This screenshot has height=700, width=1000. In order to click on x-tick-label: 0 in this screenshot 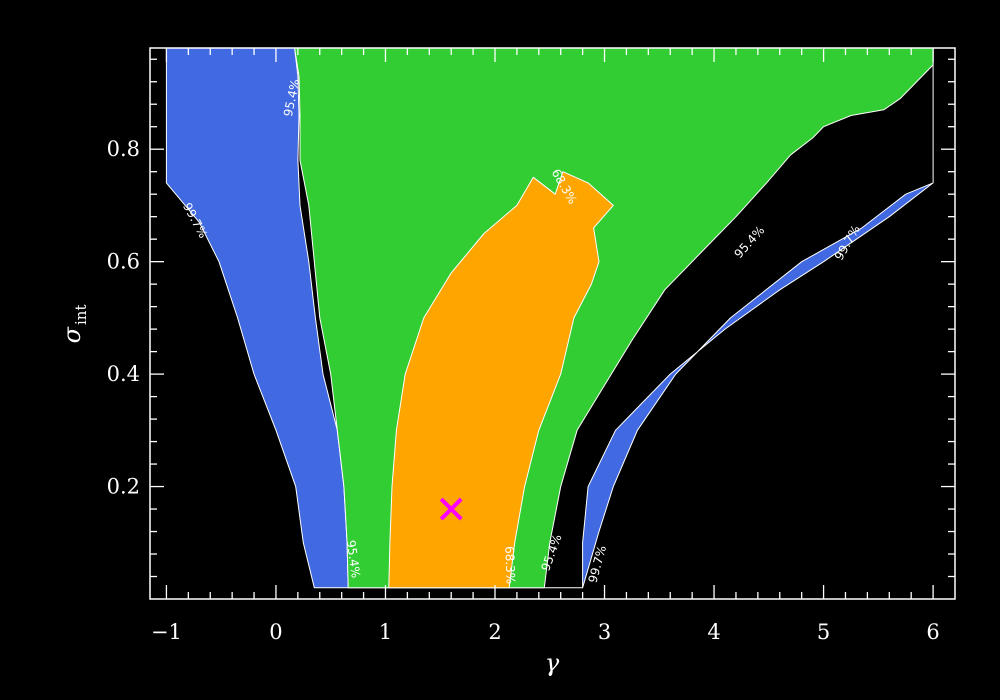, I will do `click(275, 632)`.